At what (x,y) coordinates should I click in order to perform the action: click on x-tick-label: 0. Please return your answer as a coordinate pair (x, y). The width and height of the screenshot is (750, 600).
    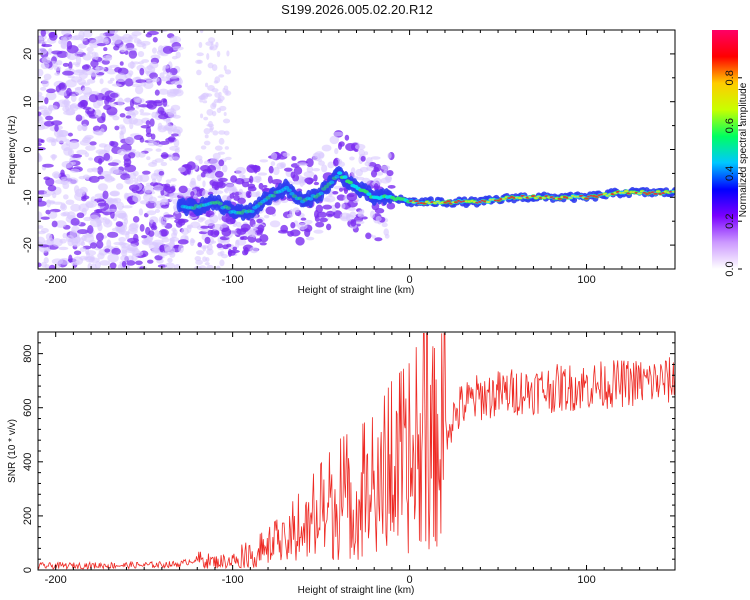
    Looking at the image, I should click on (410, 580).